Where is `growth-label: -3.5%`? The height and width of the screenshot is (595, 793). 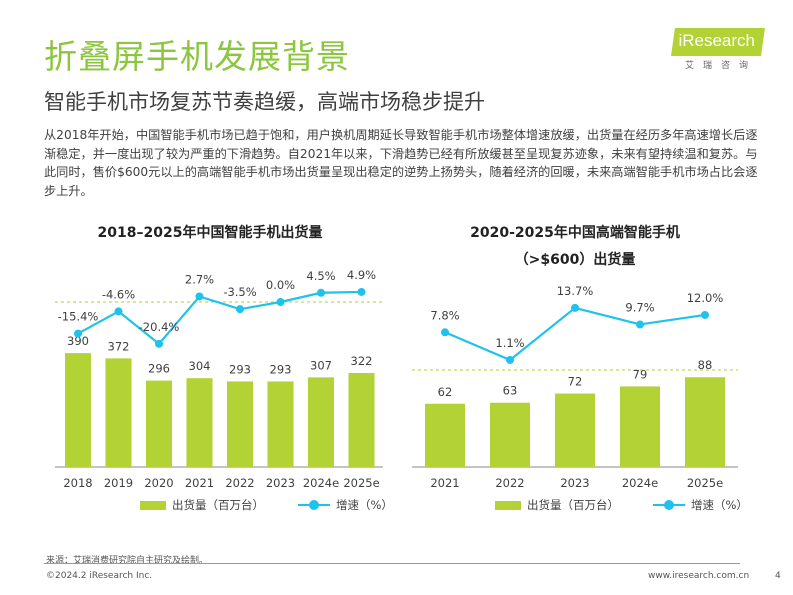
growth-label: -3.5% is located at coordinates (239, 292).